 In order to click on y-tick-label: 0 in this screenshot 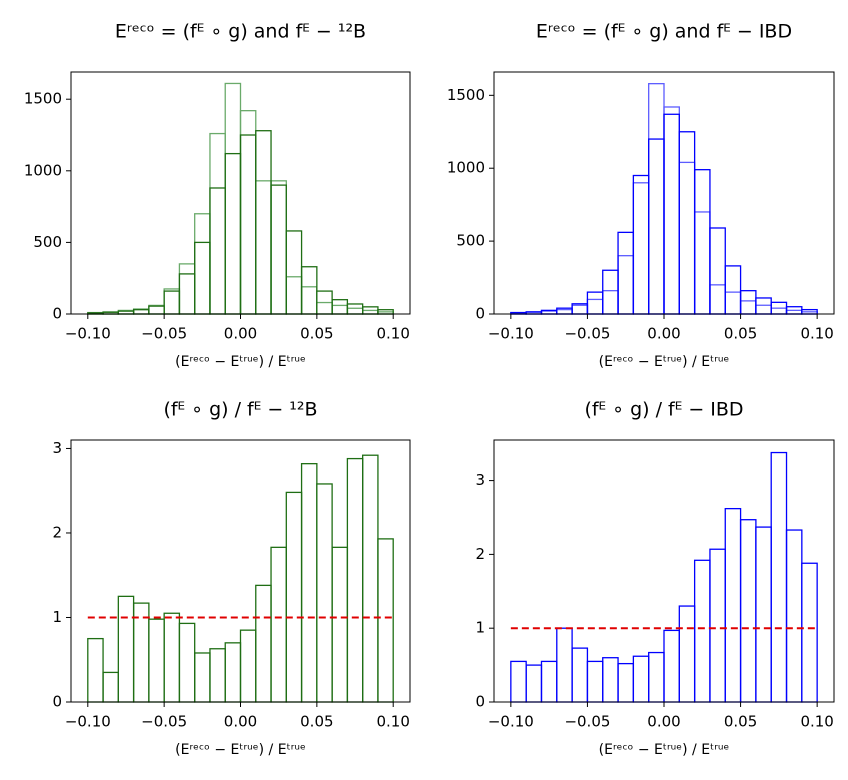, I will do `click(480, 702)`.